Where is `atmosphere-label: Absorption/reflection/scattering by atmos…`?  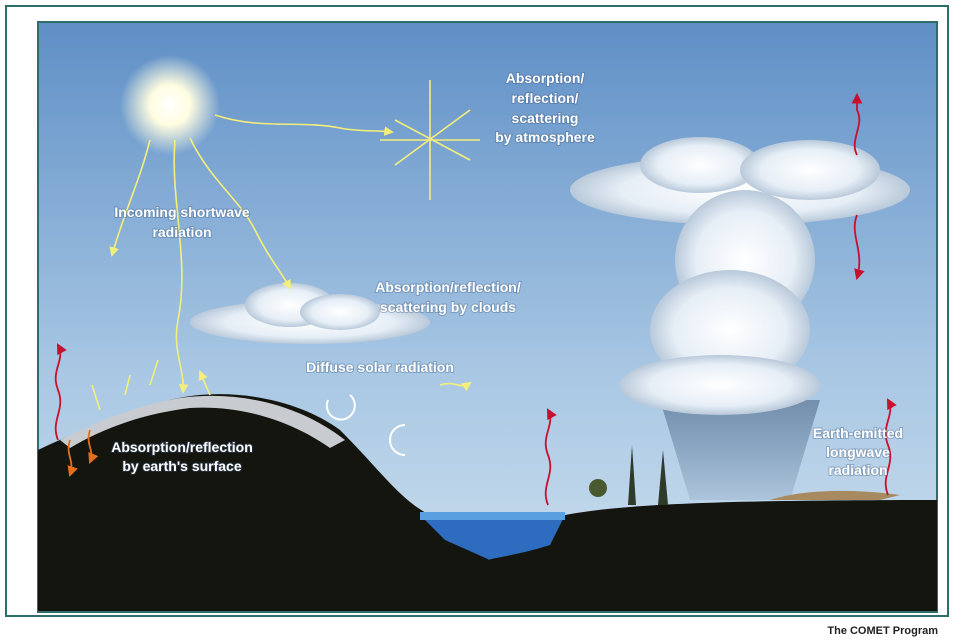 atmosphere-label: Absorption/reflection/scattering by atmos… is located at coordinates (545, 107).